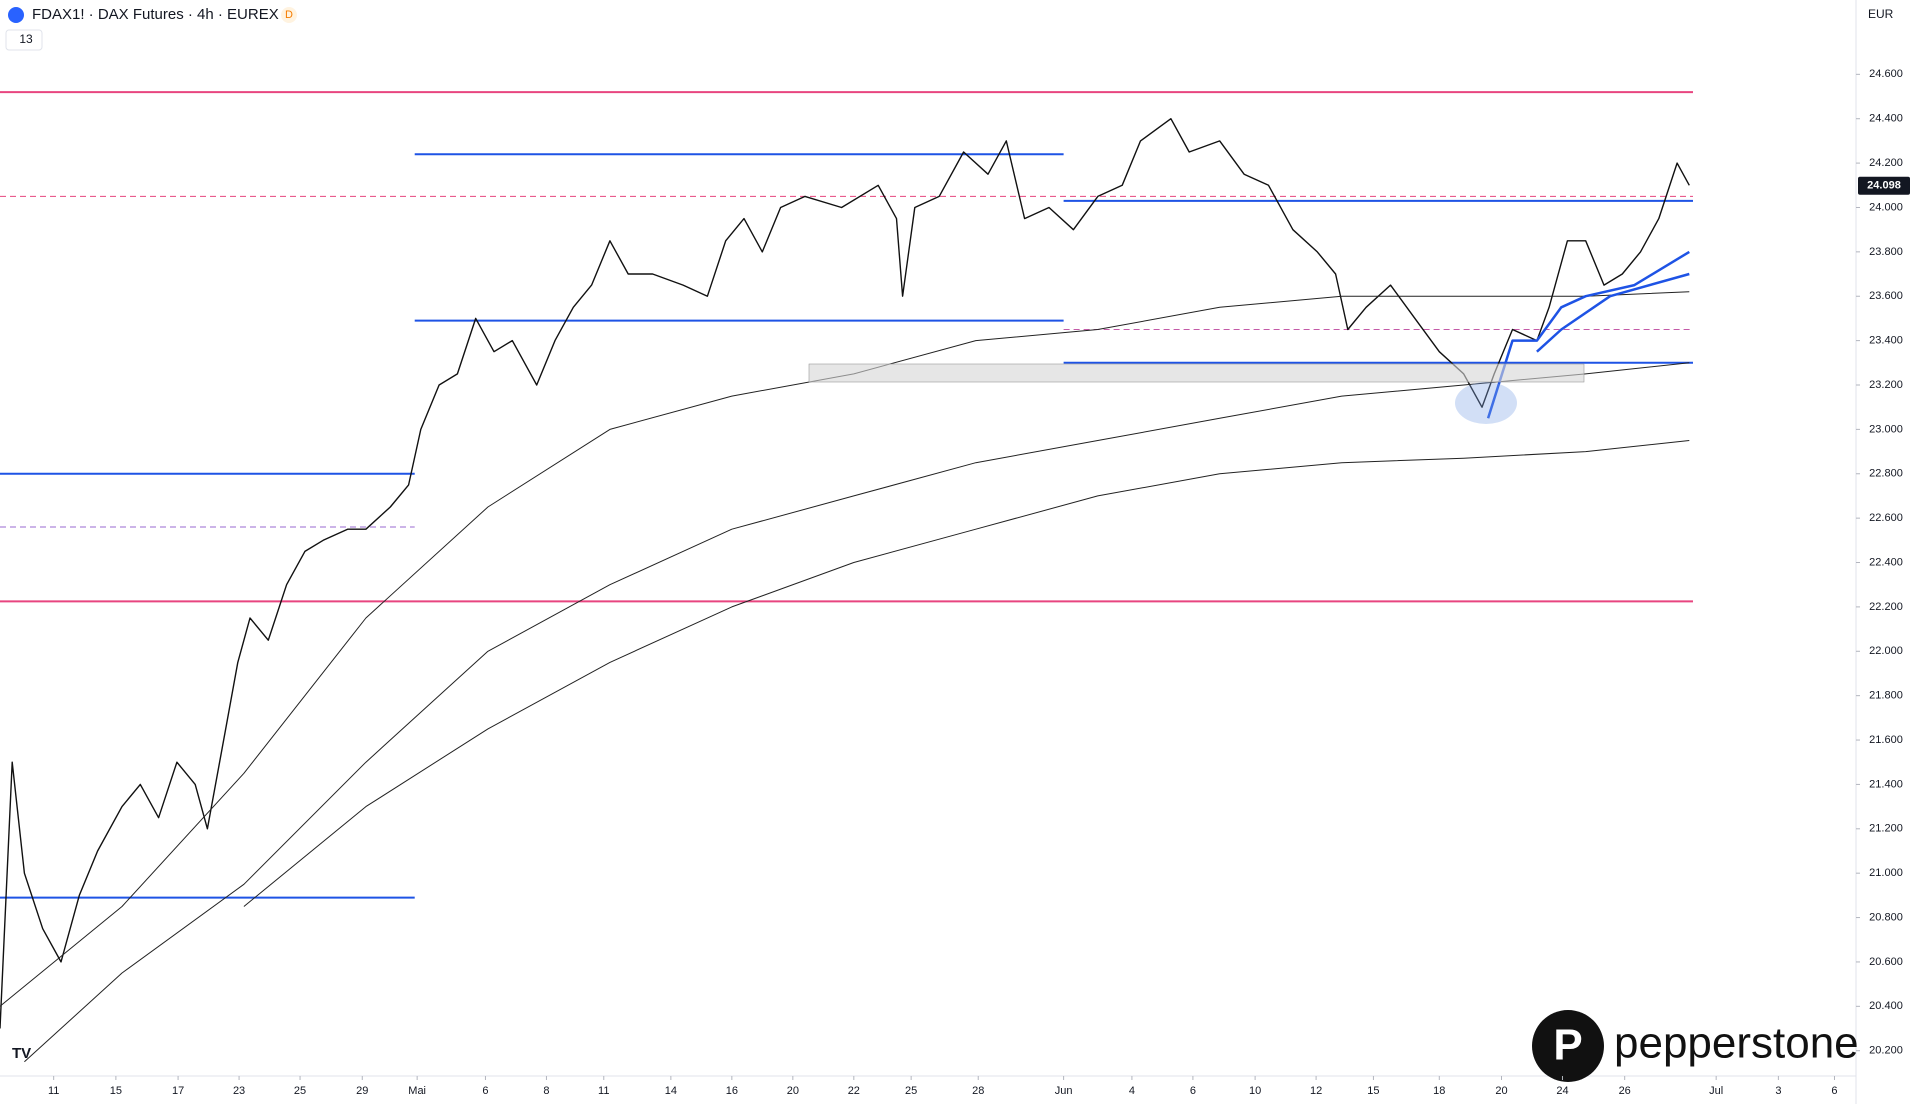 The height and width of the screenshot is (1104, 1913). Describe the element at coordinates (1886, 651) in the screenshot. I see `y-tick-label: 22.000` at that location.